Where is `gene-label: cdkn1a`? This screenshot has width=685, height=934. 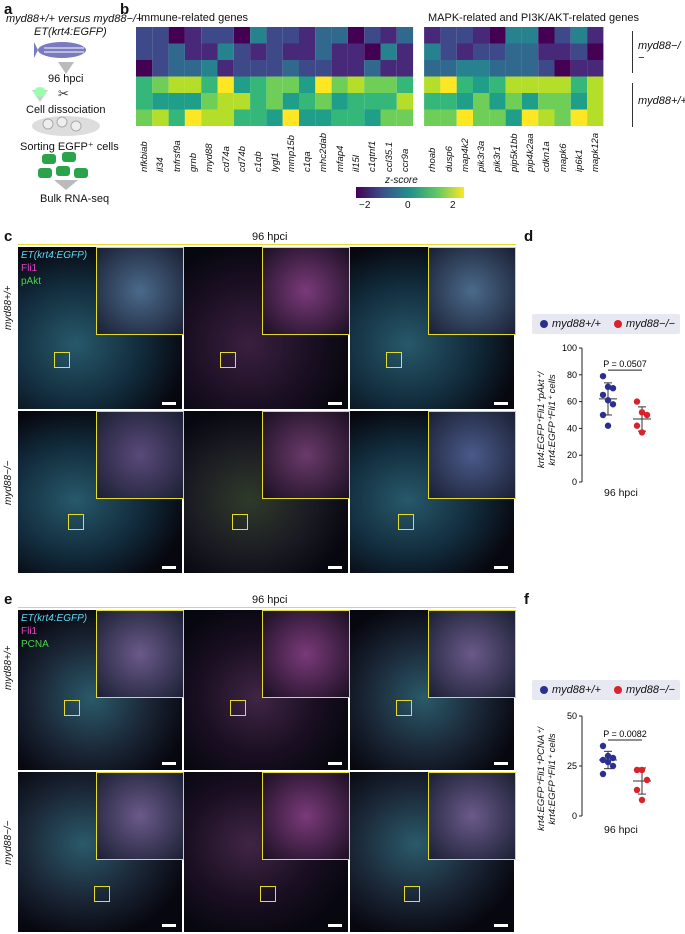
gene-label: cdkn1a is located at coordinates (547, 156).